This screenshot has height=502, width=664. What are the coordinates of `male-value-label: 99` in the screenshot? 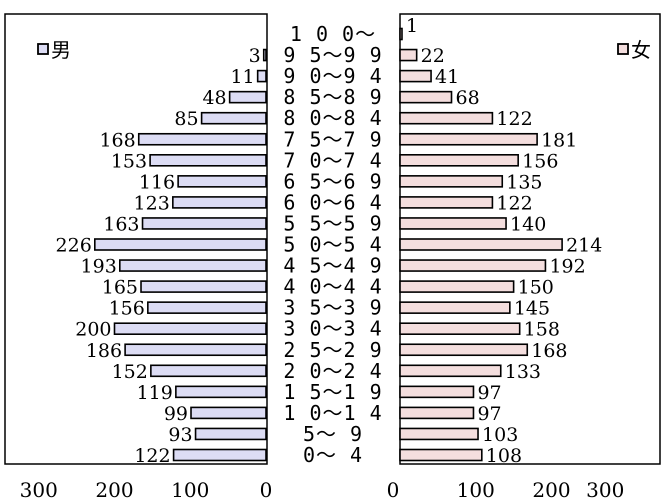 It's located at (176, 414).